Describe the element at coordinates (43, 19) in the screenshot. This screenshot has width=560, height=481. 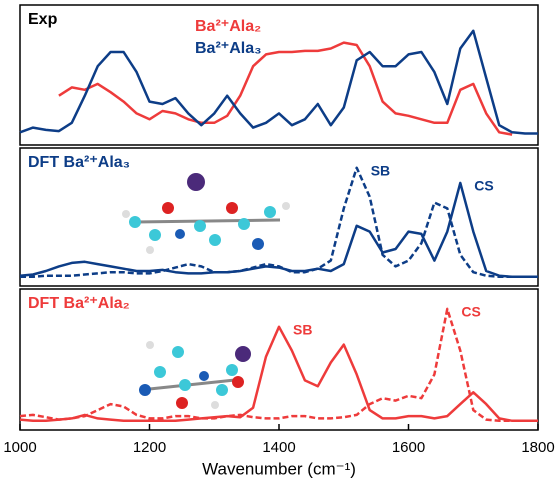
I see `panel-title: Exp` at that location.